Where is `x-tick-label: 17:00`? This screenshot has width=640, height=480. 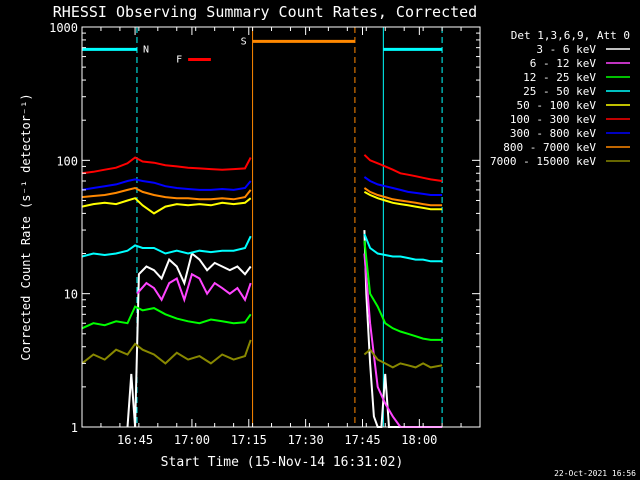 x-tick-label: 17:00 is located at coordinates (192, 440).